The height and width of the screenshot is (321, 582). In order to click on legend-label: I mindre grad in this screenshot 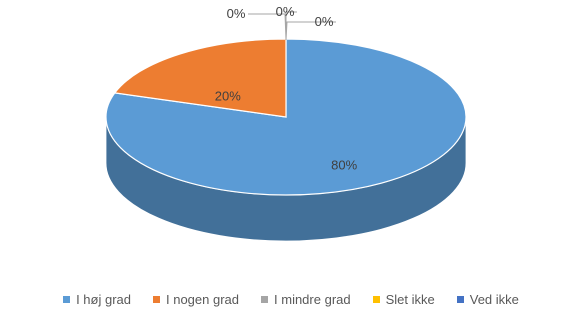, I will do `click(312, 299)`.